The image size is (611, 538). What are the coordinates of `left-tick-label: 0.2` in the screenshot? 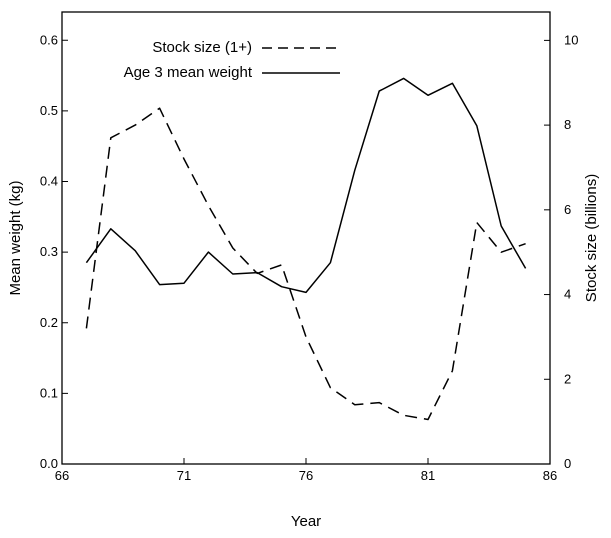 It's located at (49, 322).